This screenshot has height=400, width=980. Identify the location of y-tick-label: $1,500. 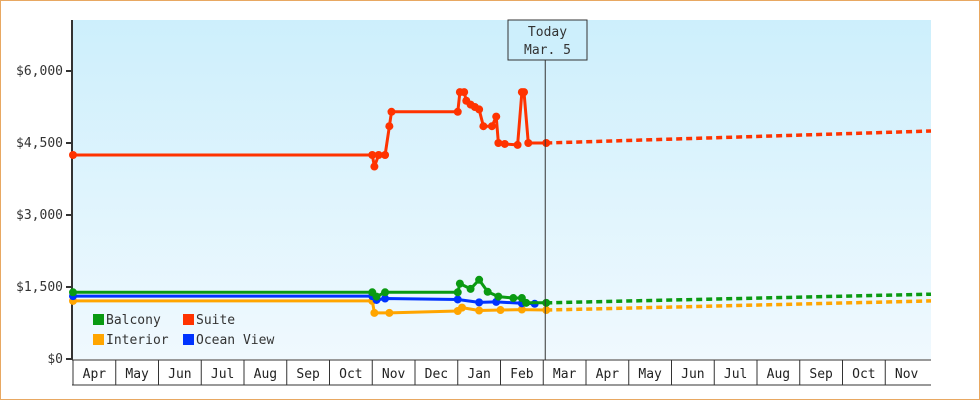
(39, 287).